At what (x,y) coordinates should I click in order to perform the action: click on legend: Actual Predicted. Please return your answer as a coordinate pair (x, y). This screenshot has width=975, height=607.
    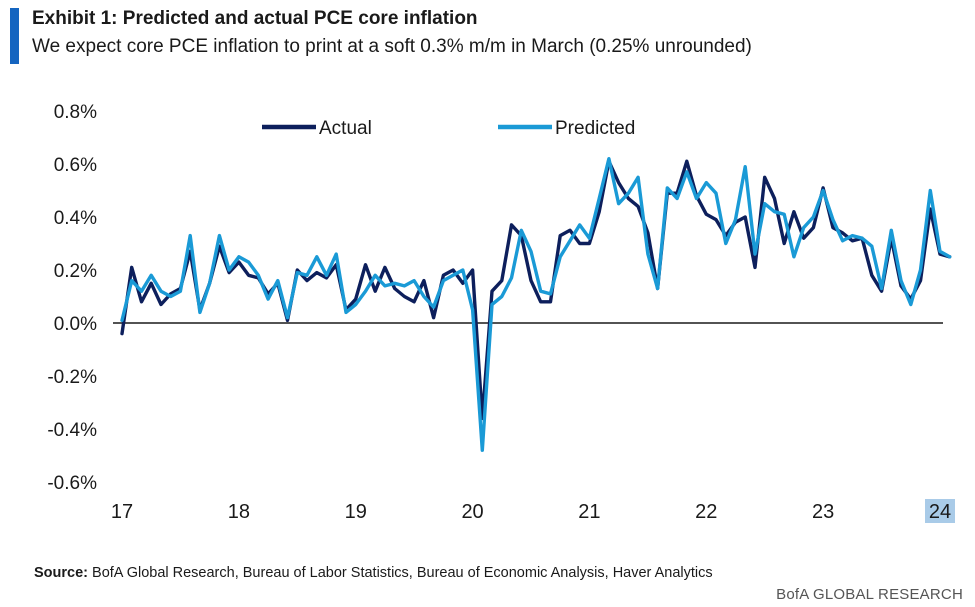
    Looking at the image, I should click on (448, 128).